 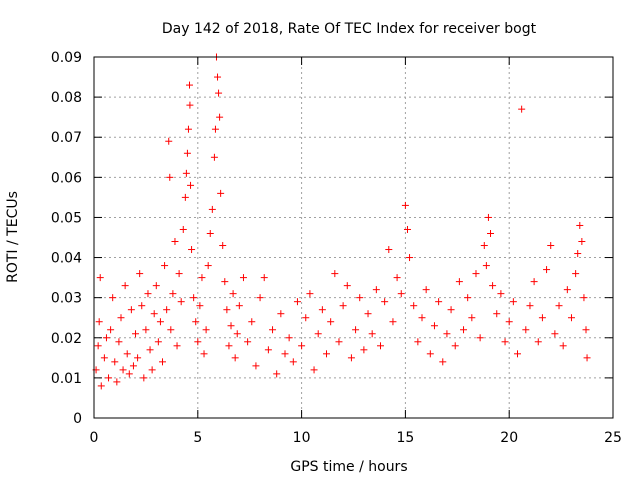 I want to click on x-tick-label: 15, so click(x=405, y=438).